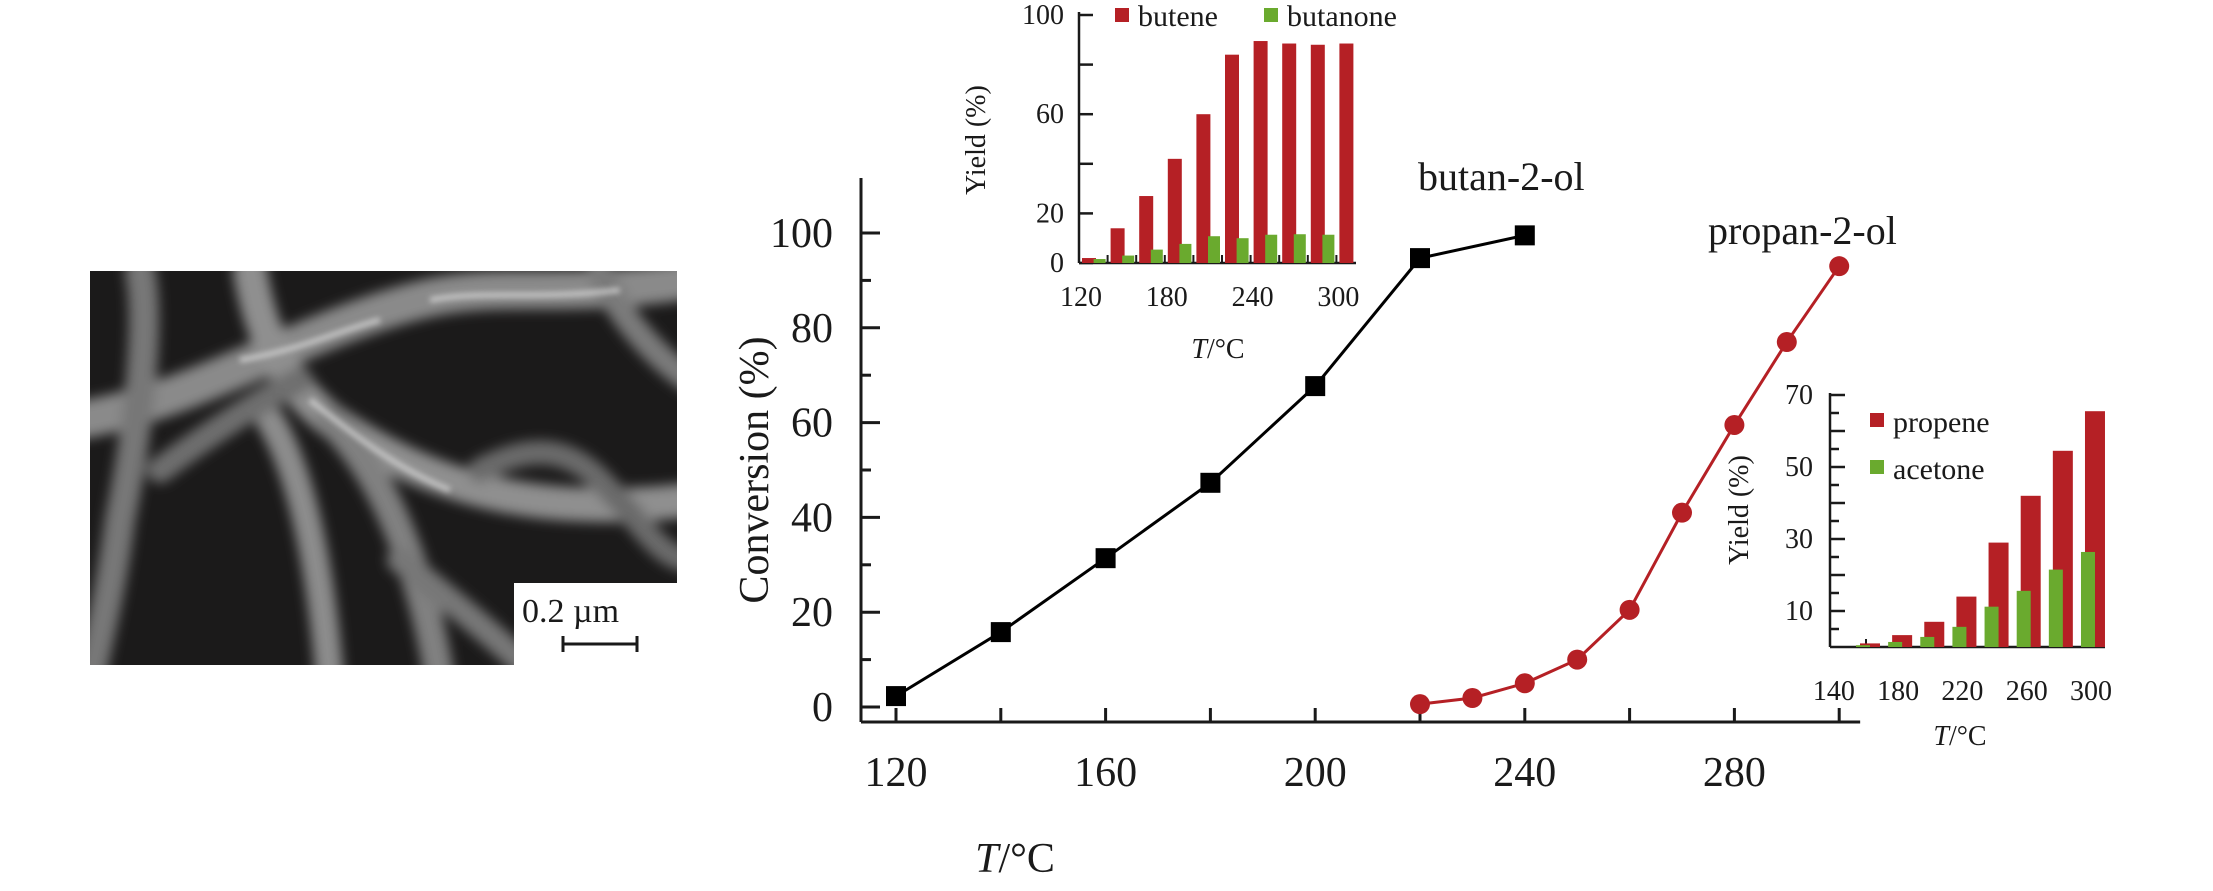 Image resolution: width=2213 pixels, height=891 pixels. I want to click on inset2-y-axis-label: Yield (%), so click(1739, 510).